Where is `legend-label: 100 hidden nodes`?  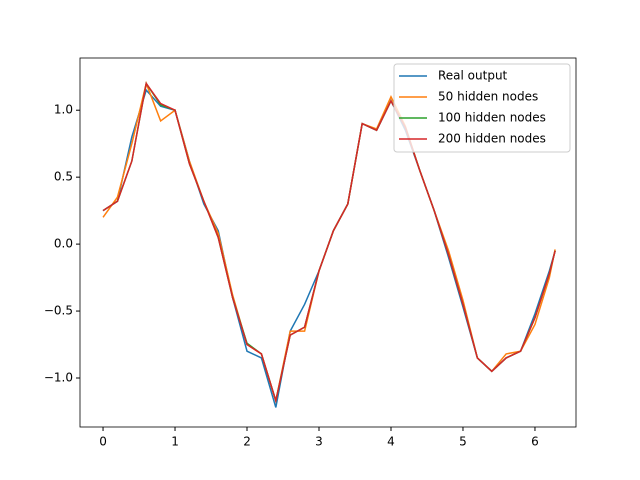
legend-label: 100 hidden nodes is located at coordinates (492, 118).